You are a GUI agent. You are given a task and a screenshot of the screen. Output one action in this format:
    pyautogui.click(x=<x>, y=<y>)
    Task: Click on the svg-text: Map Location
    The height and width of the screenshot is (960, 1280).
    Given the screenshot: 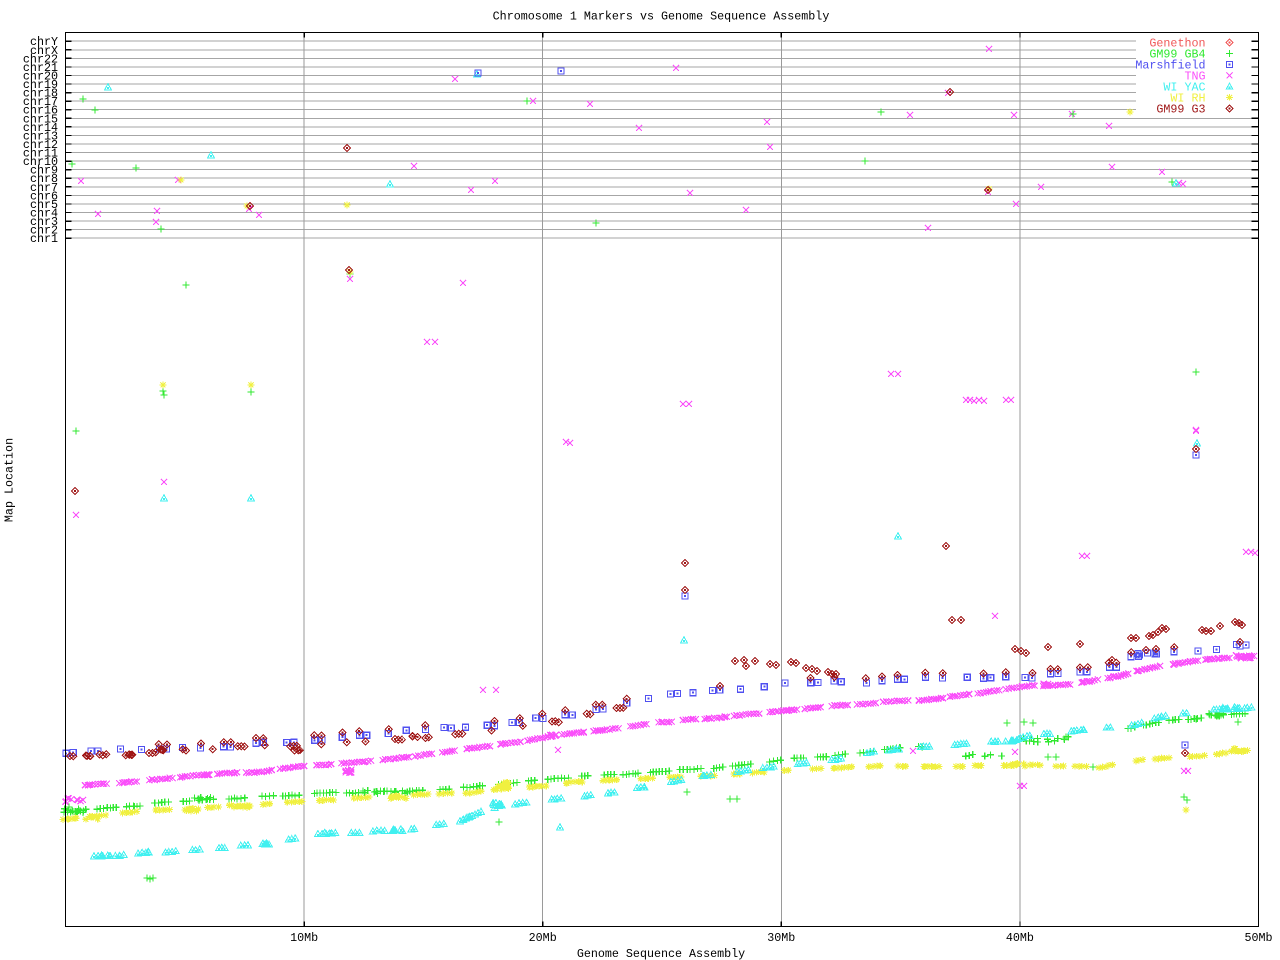 What is the action you would take?
    pyautogui.click(x=10, y=480)
    